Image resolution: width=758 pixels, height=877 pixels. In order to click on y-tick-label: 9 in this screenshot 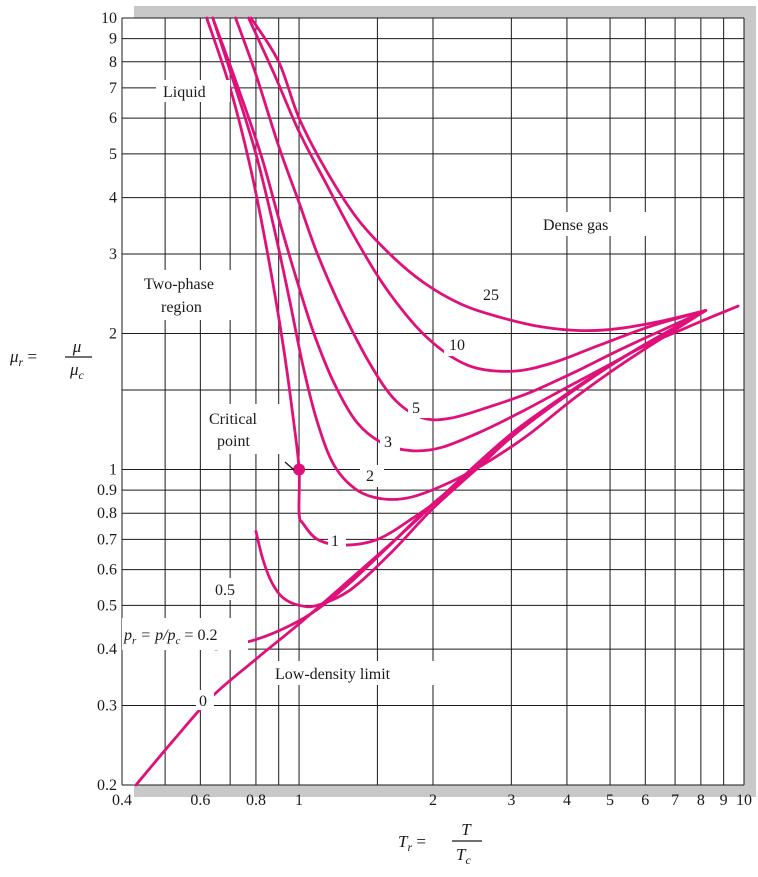, I will do `click(113, 39)`.